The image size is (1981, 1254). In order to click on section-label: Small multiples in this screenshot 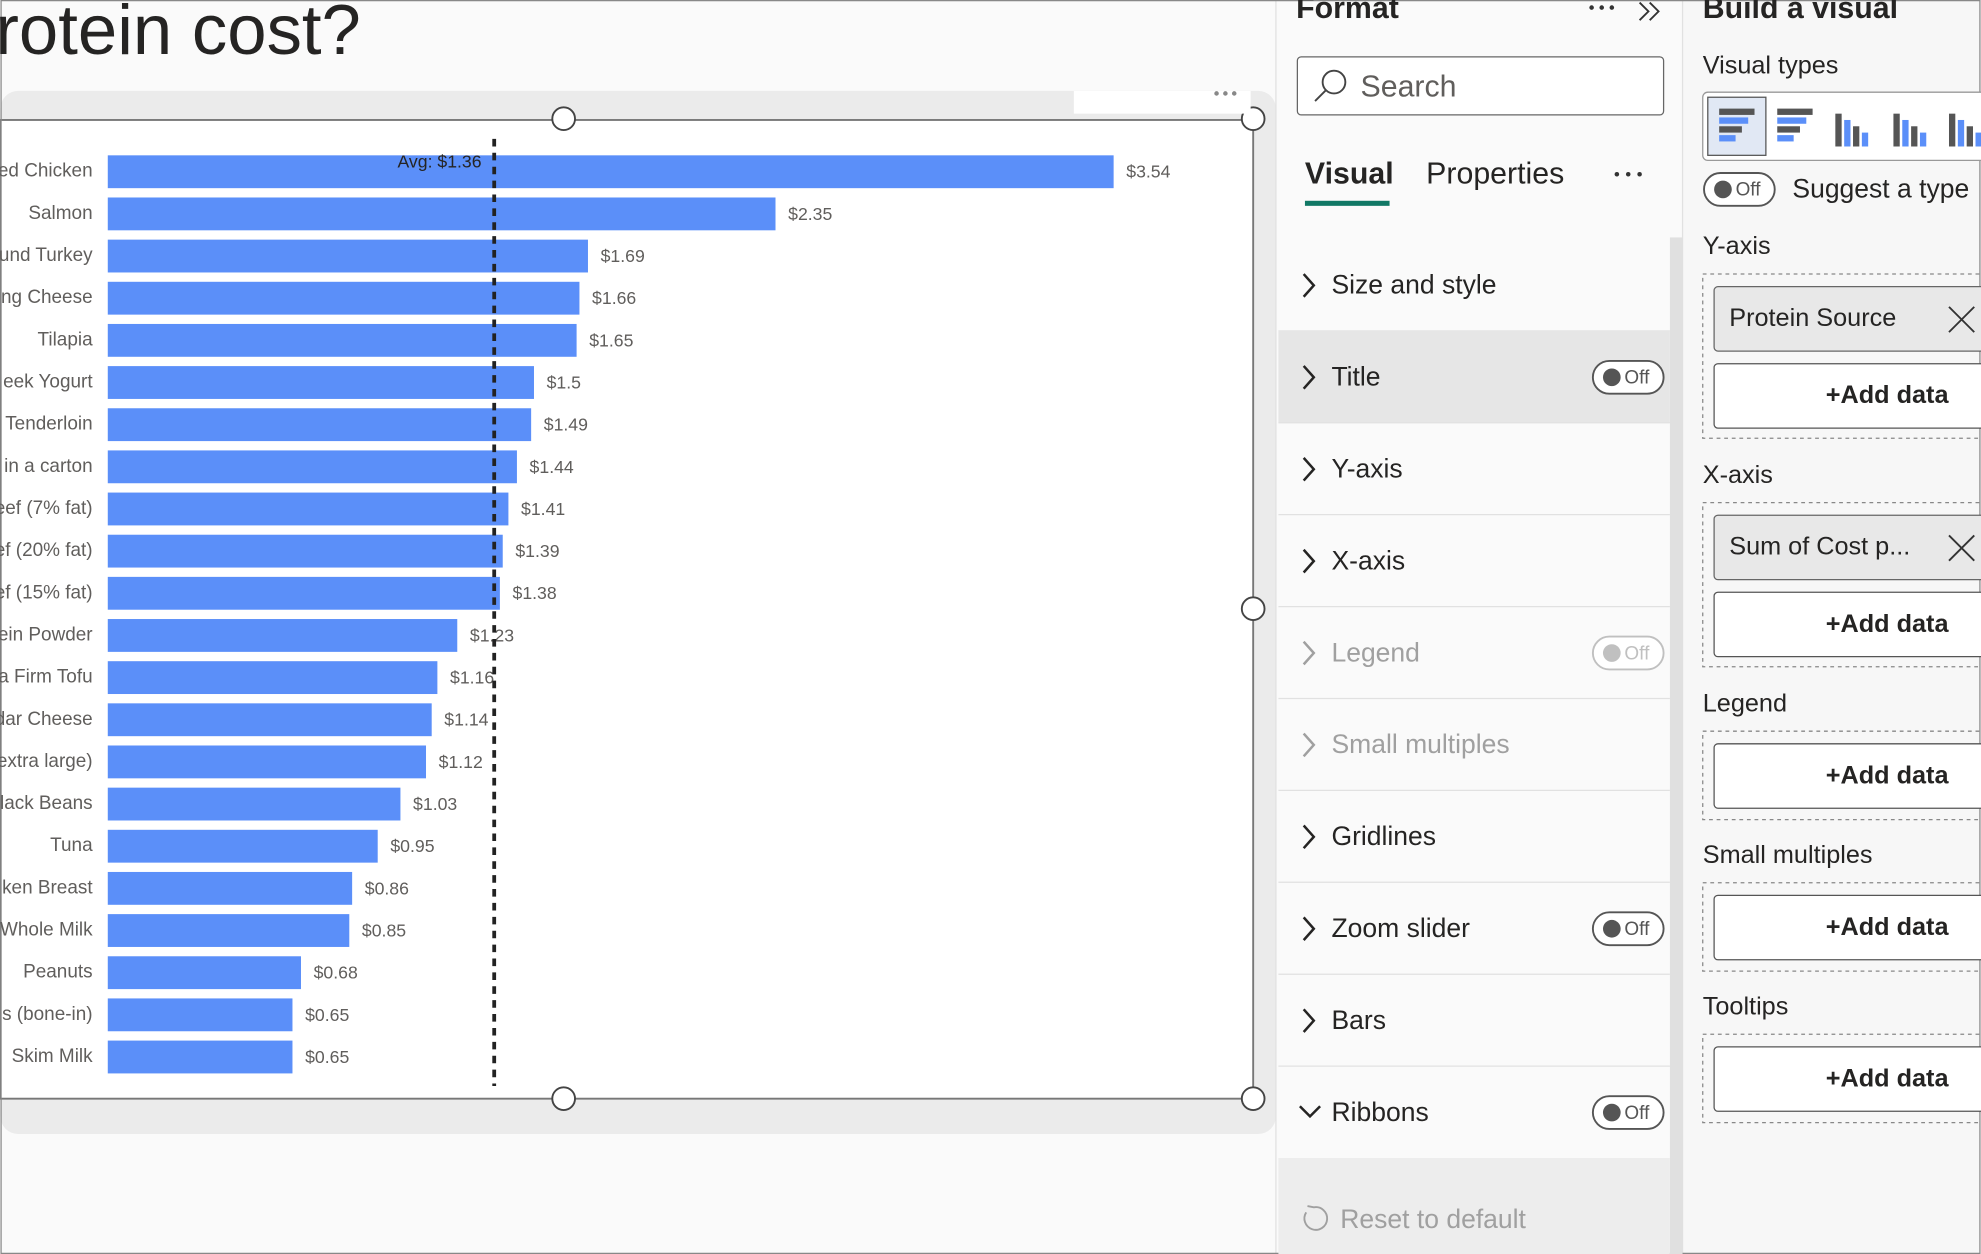, I will do `click(1420, 744)`.